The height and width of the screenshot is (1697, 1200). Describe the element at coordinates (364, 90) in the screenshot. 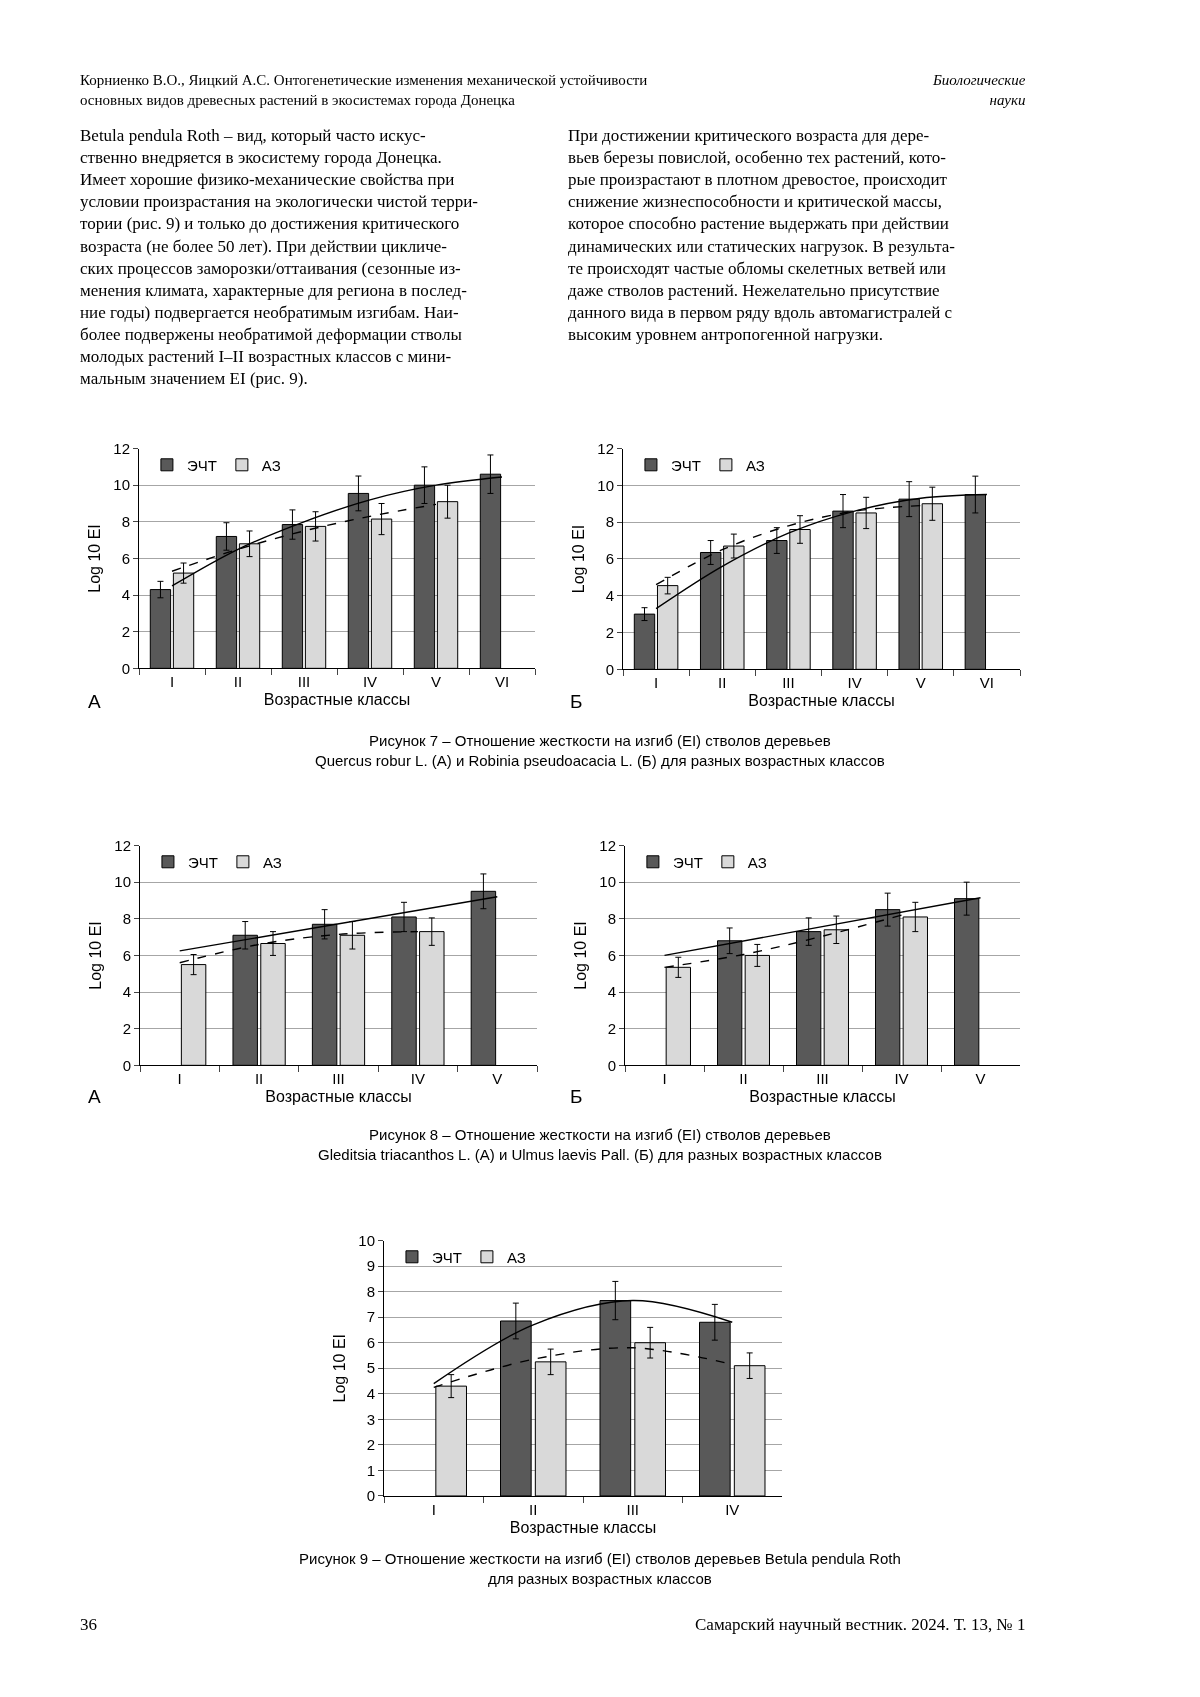

I see `text: Корниенко В.О., Яицкий А.С. Онтогенетические изменения механической устойчивости основных видов древесных растений в экосистемах города Донецка` at that location.